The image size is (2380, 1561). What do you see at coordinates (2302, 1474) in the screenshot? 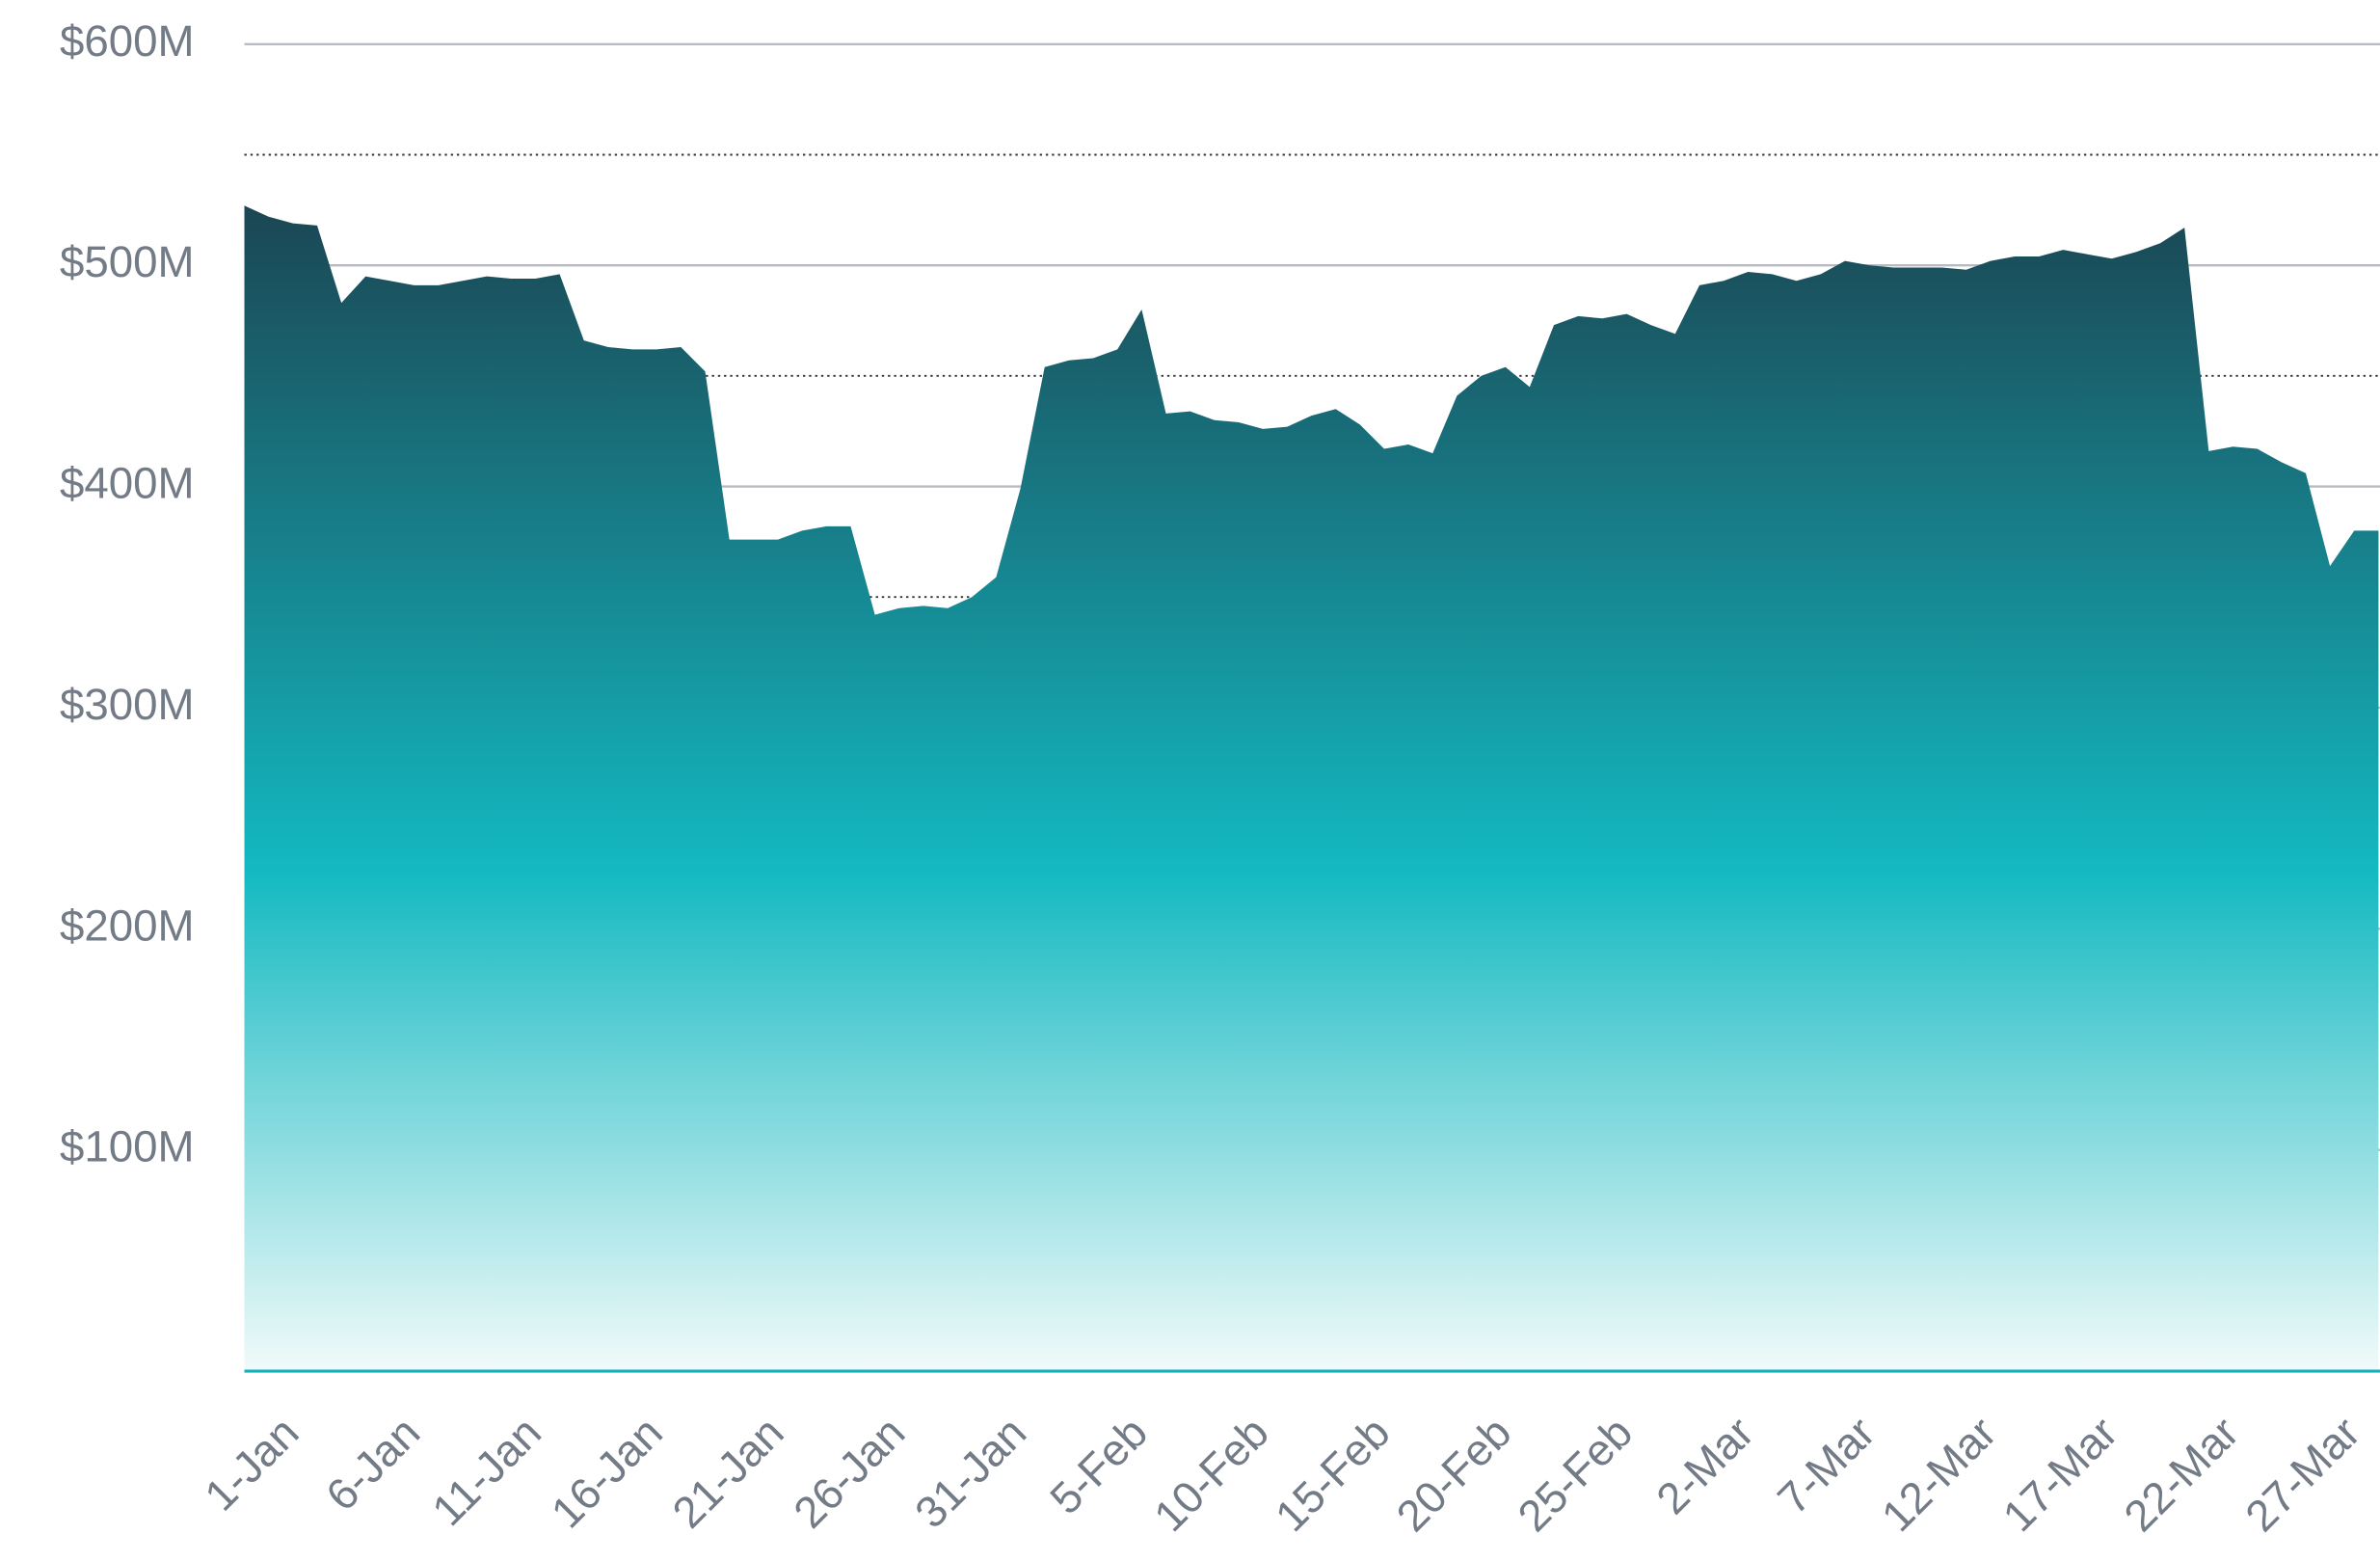
I see `x-tick-label: 27-Mar` at bounding box center [2302, 1474].